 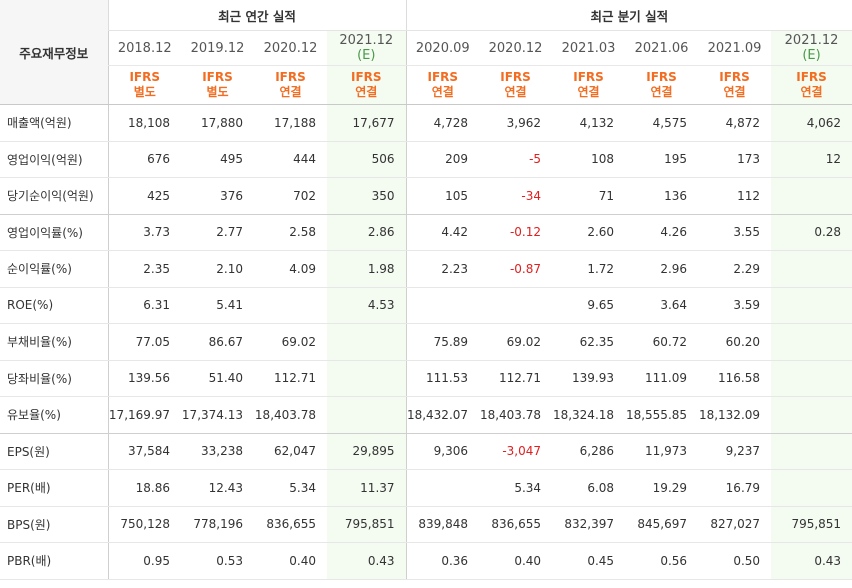 What do you see at coordinates (662, 415) in the screenshot?
I see `table-cell: 18,555.85` at bounding box center [662, 415].